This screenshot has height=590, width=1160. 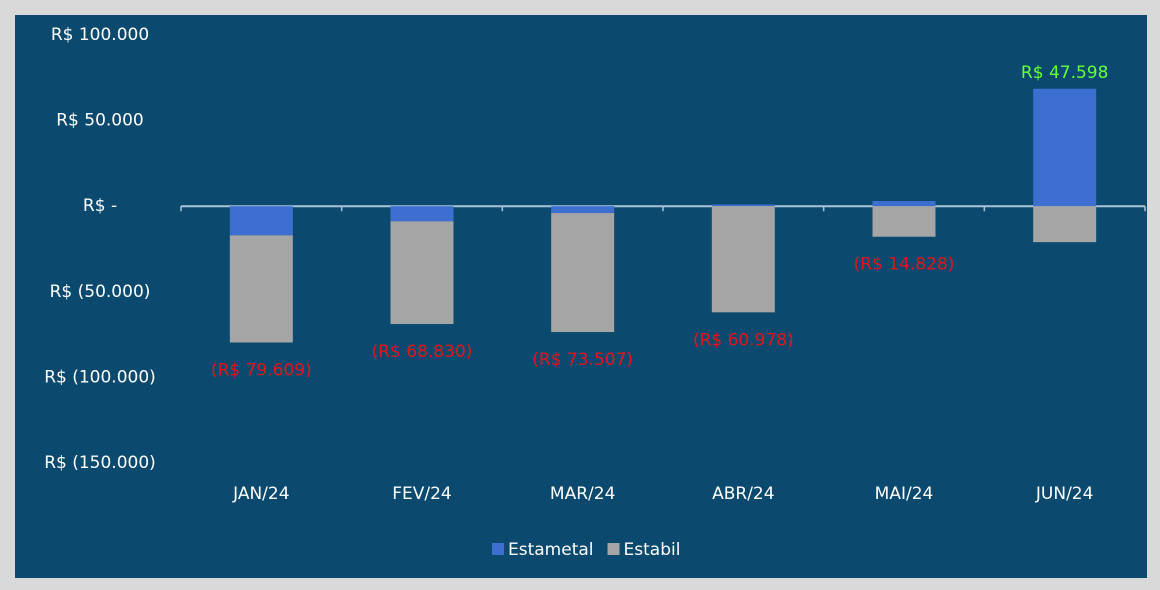 I want to click on x-tick-label: FEV/24, so click(x=422, y=494).